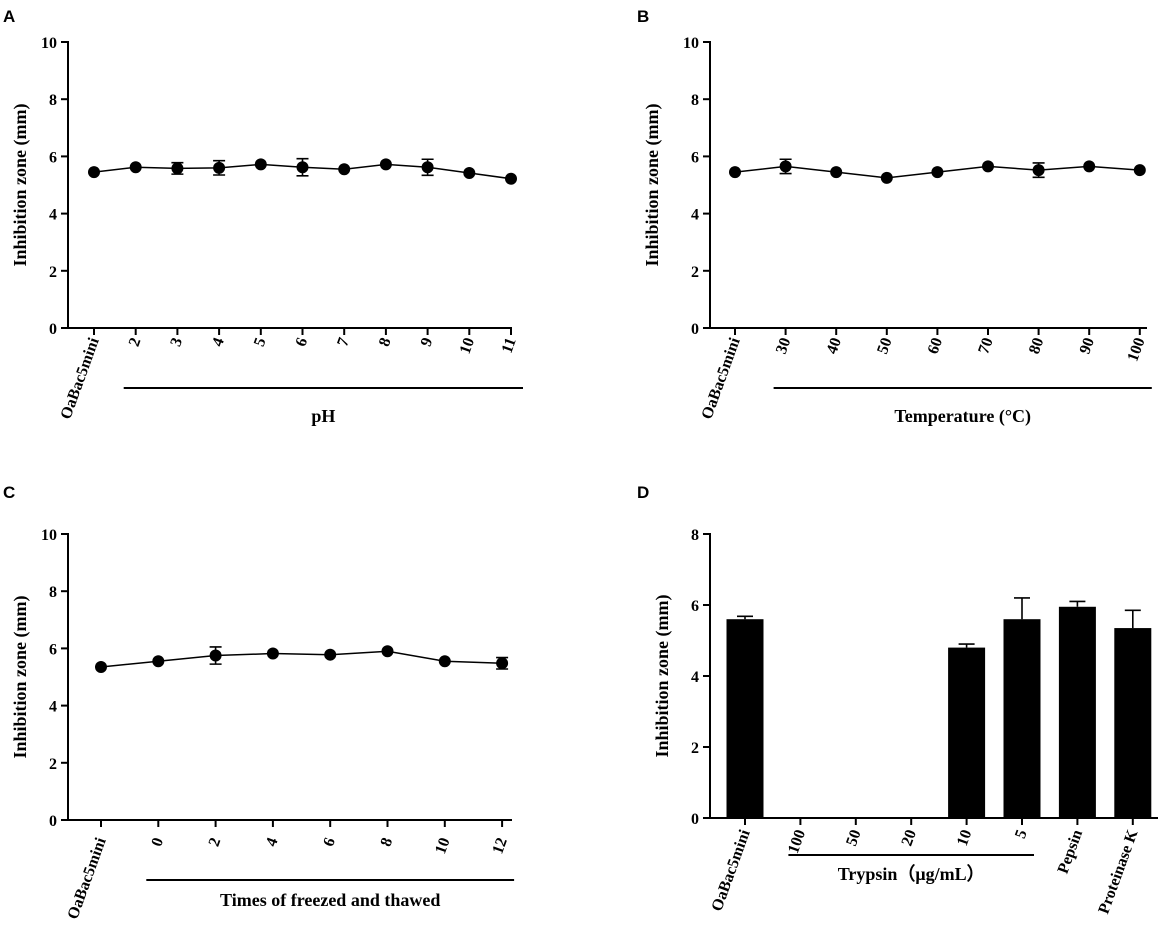 This screenshot has height=939, width=1170. What do you see at coordinates (1036, 346) in the screenshot?
I see `x-tick-label: 80` at bounding box center [1036, 346].